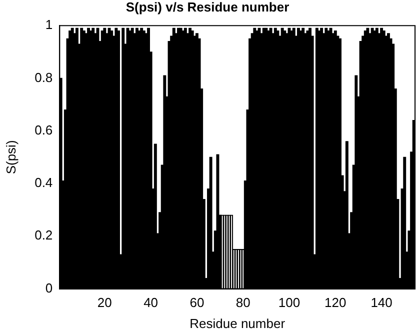  Describe the element at coordinates (335, 302) in the screenshot. I see `x-tick-label: 120` at that location.